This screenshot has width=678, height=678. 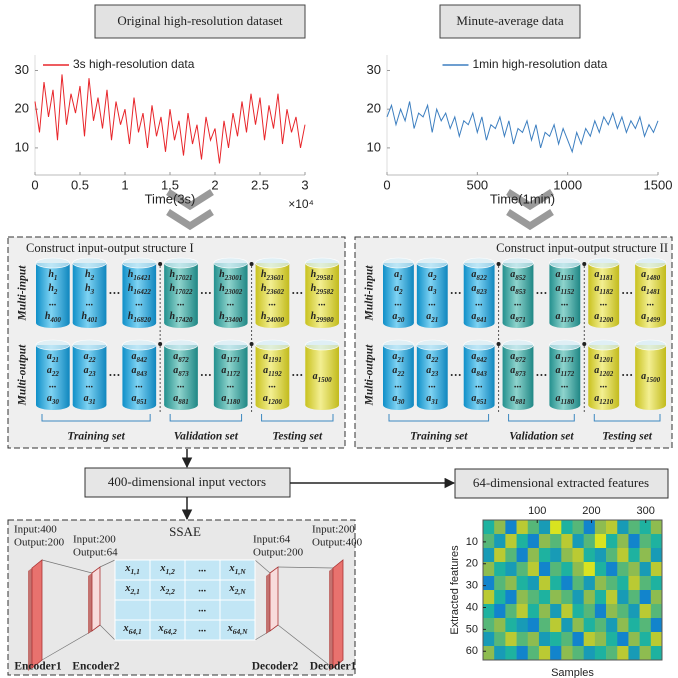 I want to click on layer-label: Encoder2, so click(x=96, y=667).